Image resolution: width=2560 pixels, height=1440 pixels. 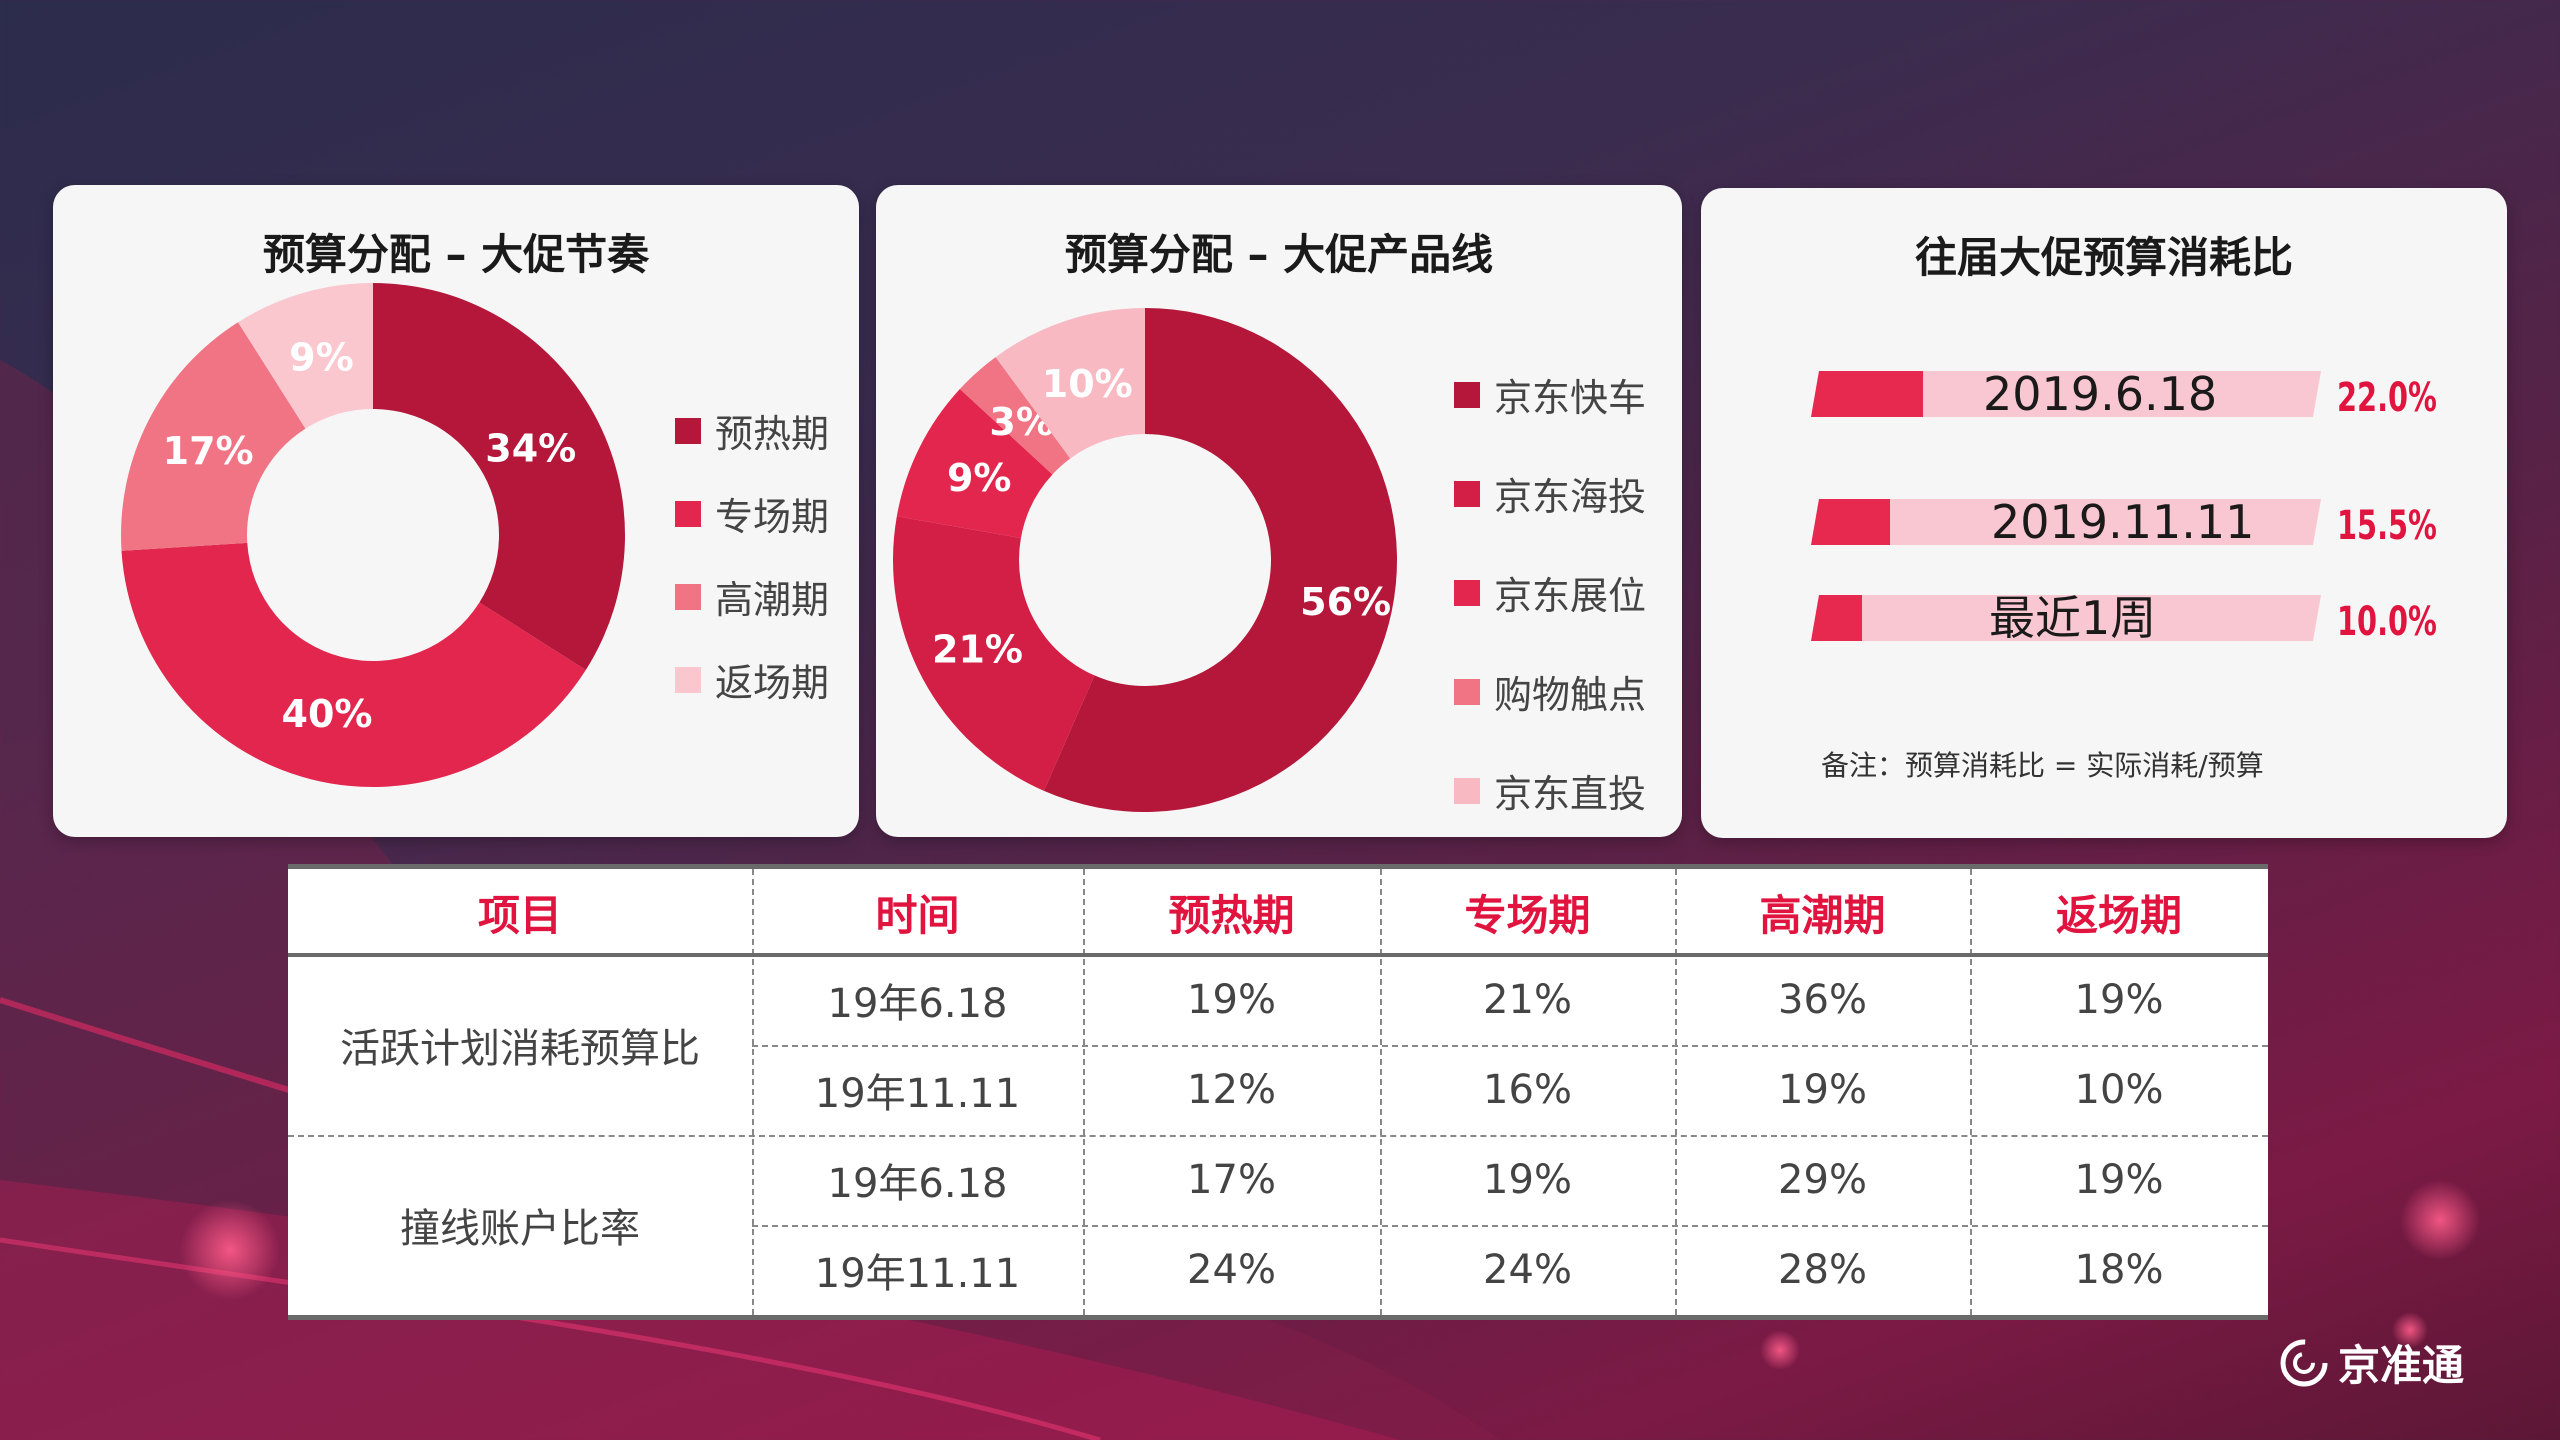 I want to click on legend-item: 专场期, so click(x=752, y=513).